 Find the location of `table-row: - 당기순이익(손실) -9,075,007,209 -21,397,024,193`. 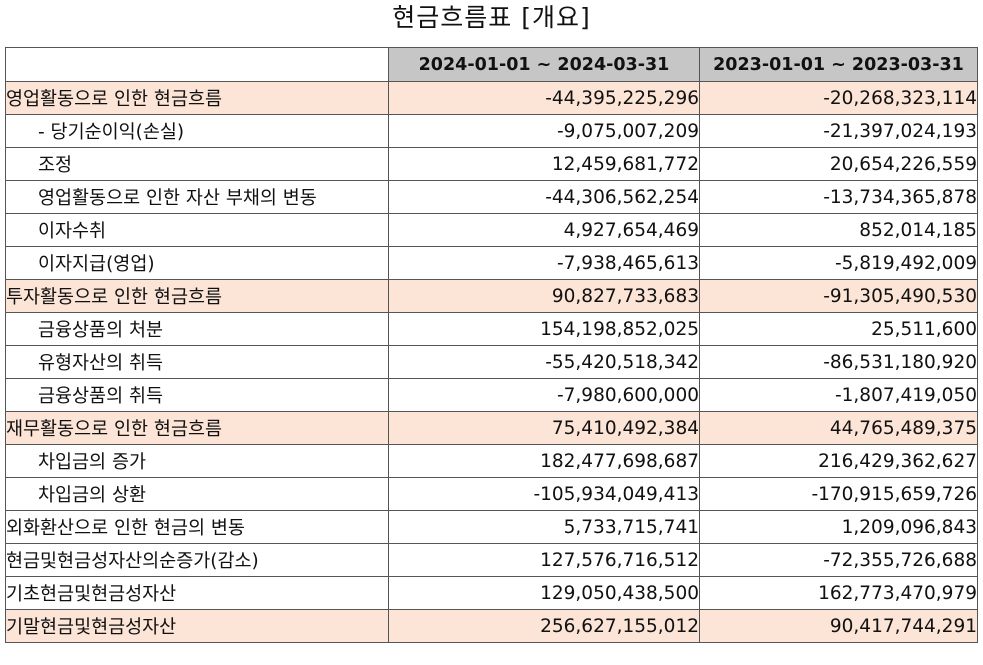

table-row: - 당기순이익(손실) -9,075,007,209 -21,397,024,193 is located at coordinates (491, 131).